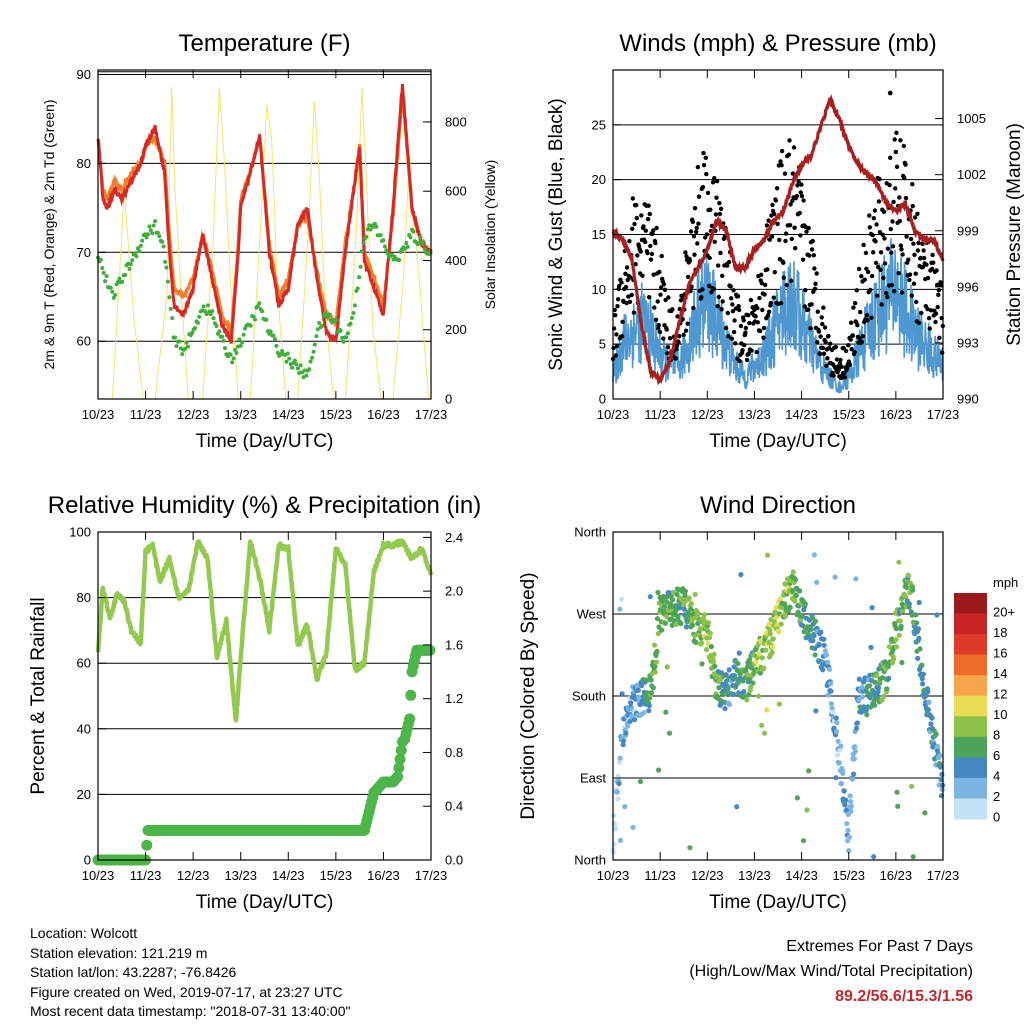 This screenshot has height=1024, width=1024. What do you see at coordinates (996, 796) in the screenshot?
I see `colorbar-label: 2` at bounding box center [996, 796].